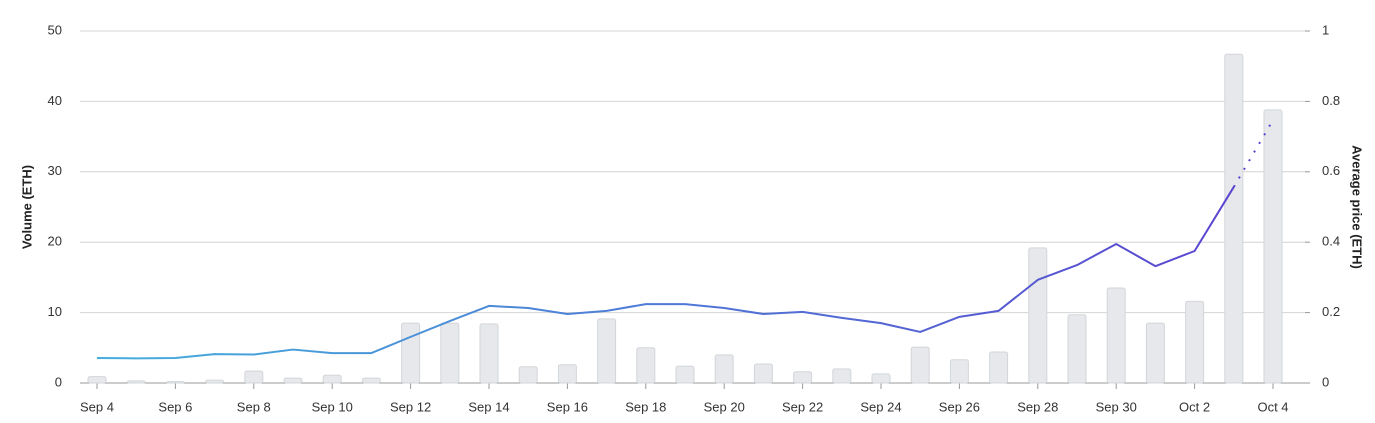  I want to click on y2-tick-label: 0.6, so click(1331, 170).